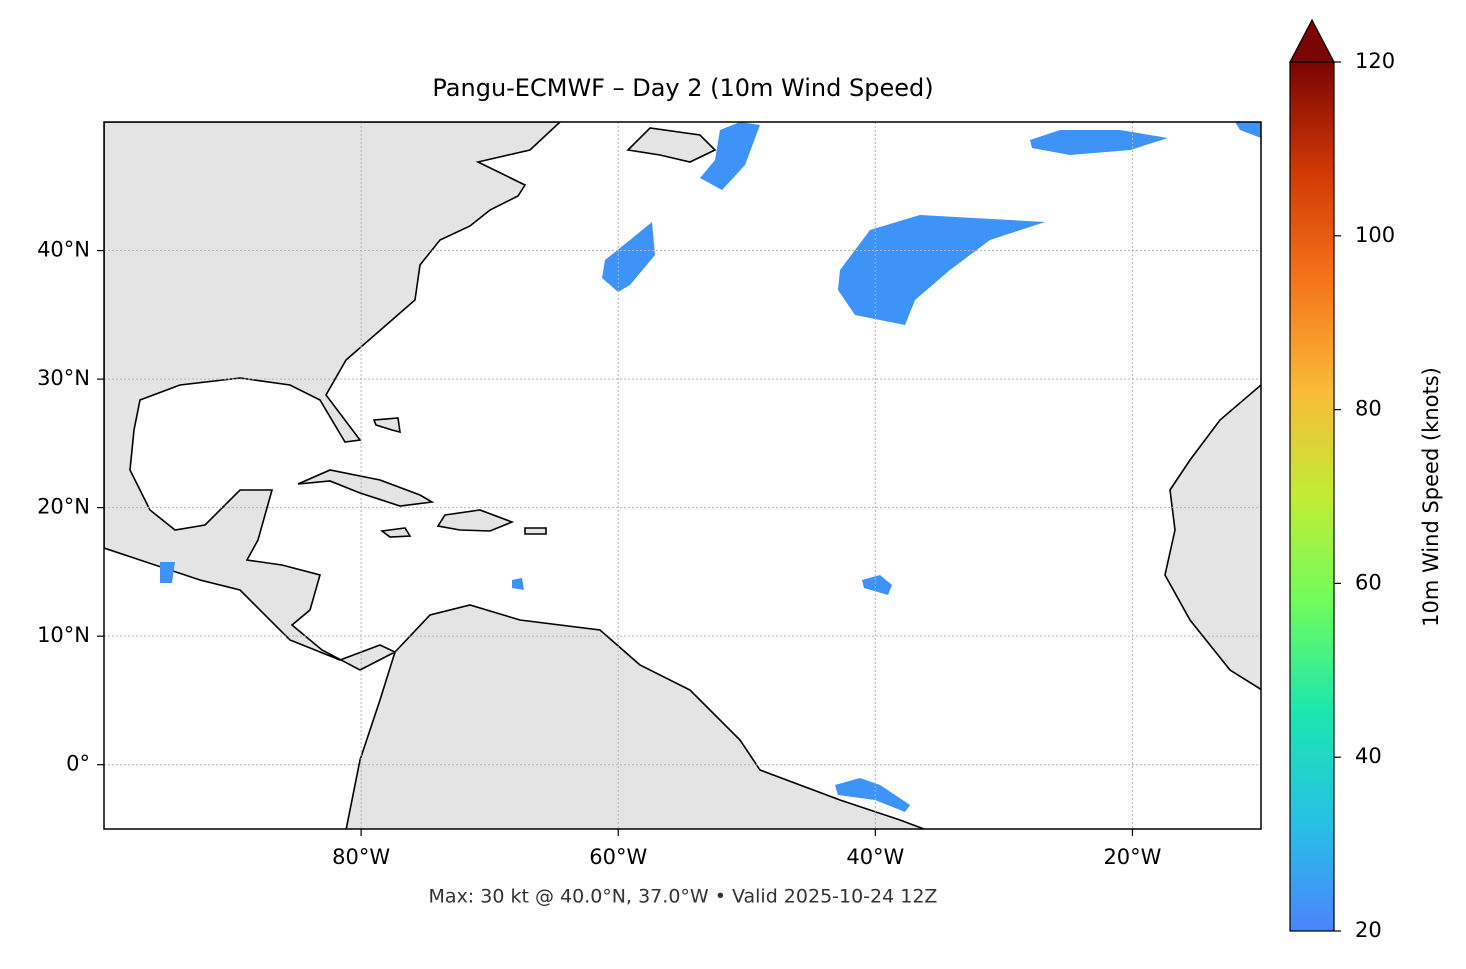  Describe the element at coordinates (1132, 857) in the screenshot. I see `x-tick-label: 20°W` at that location.